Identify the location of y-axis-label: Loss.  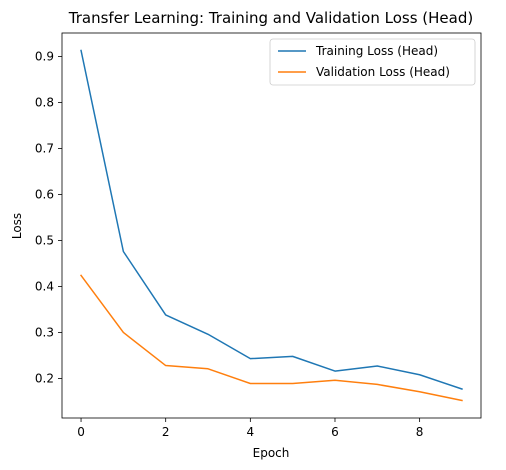
(17, 226).